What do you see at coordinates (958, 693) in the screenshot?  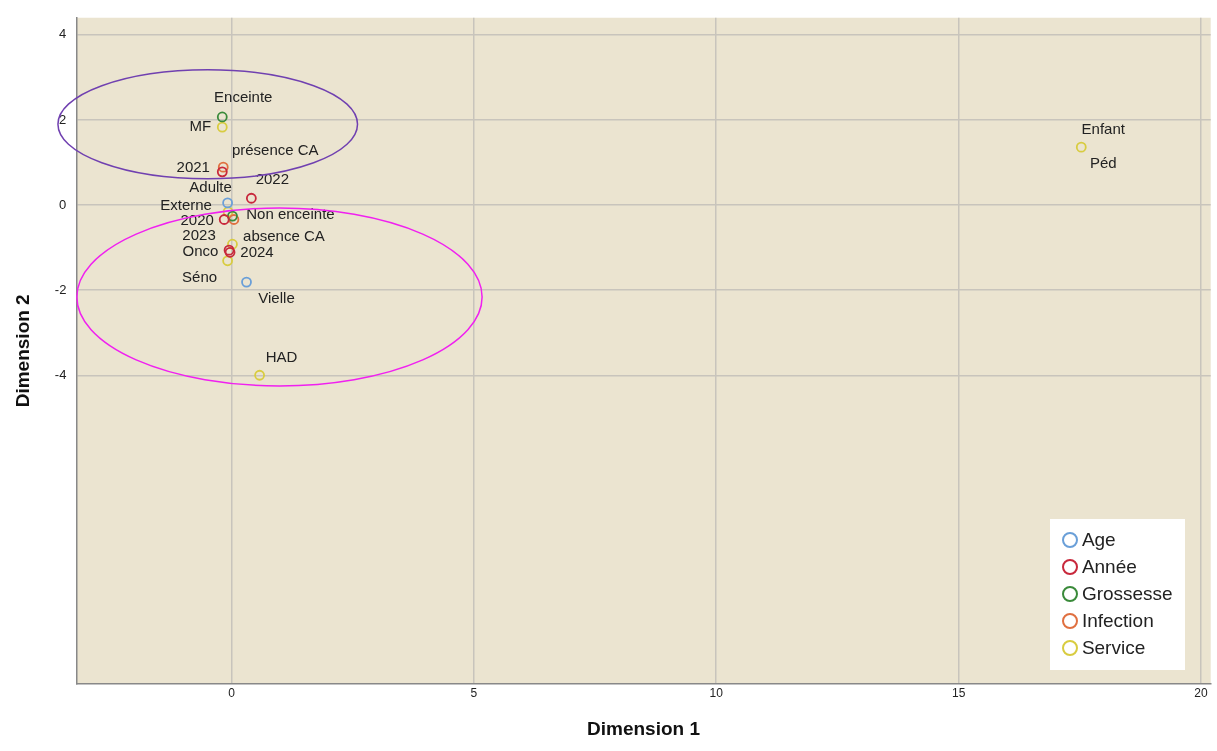 I see `x-tick-label: 15` at bounding box center [958, 693].